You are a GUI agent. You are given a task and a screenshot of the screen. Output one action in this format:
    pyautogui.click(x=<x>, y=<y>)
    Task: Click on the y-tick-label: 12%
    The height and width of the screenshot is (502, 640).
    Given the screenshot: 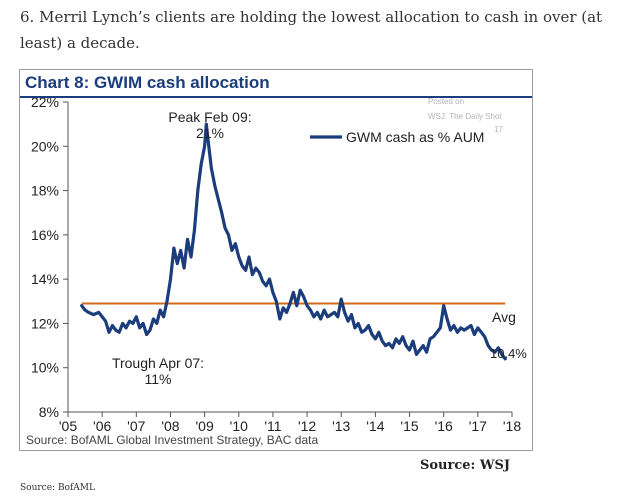 What is the action you would take?
    pyautogui.click(x=45, y=323)
    